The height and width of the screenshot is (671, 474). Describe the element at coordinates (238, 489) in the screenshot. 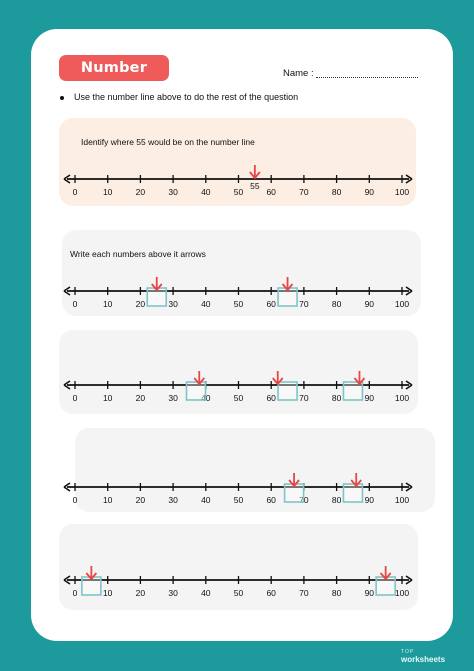

I see `number-line-4: 0 10 20 30 40 50 60 70 80 90 100` at that location.